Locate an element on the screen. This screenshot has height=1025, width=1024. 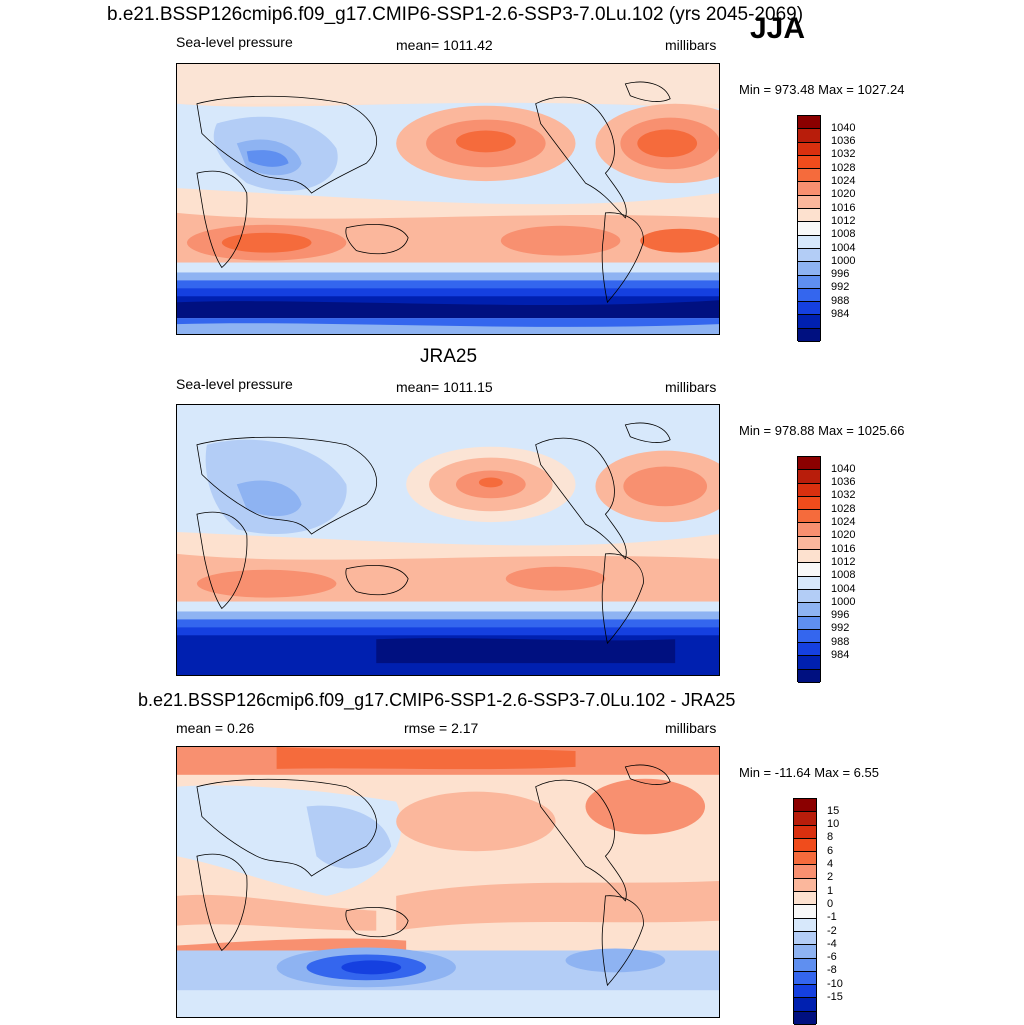
model-slp-contours is located at coordinates (448, 199).